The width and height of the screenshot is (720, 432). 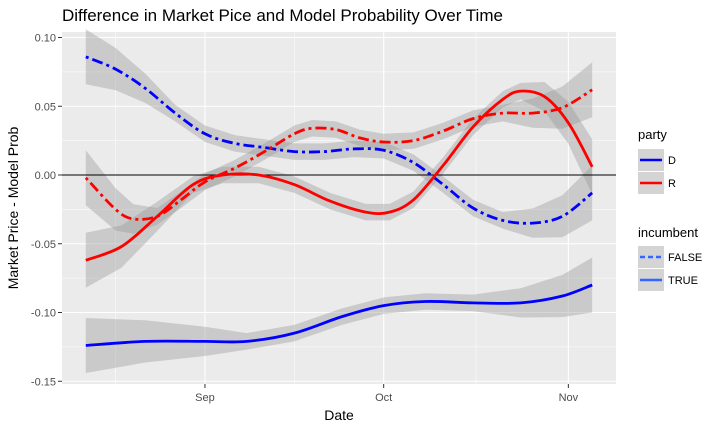 I want to click on series-line-d-true, so click(x=339, y=315).